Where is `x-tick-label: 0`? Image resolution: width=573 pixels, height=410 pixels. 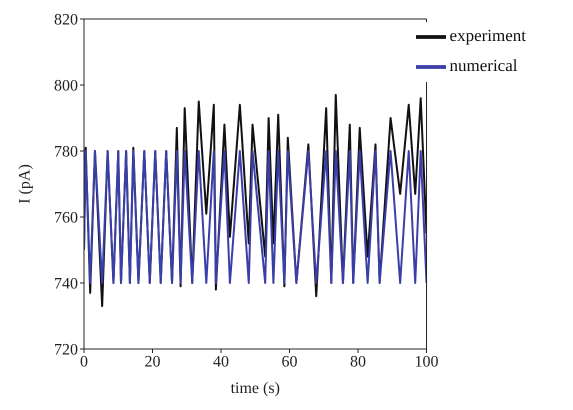
x-tick-label: 0 is located at coordinates (84, 361).